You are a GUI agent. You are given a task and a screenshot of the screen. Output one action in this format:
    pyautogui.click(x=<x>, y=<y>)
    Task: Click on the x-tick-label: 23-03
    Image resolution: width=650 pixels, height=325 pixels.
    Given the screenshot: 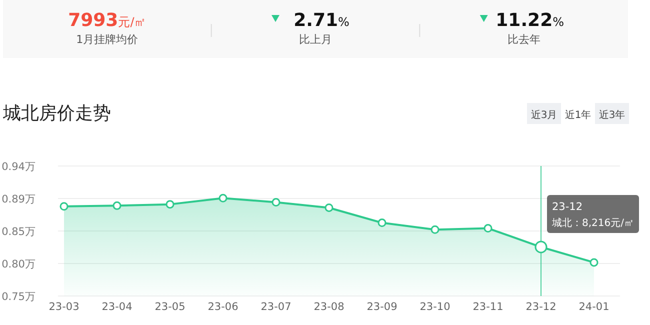 What is the action you would take?
    pyautogui.click(x=64, y=307)
    